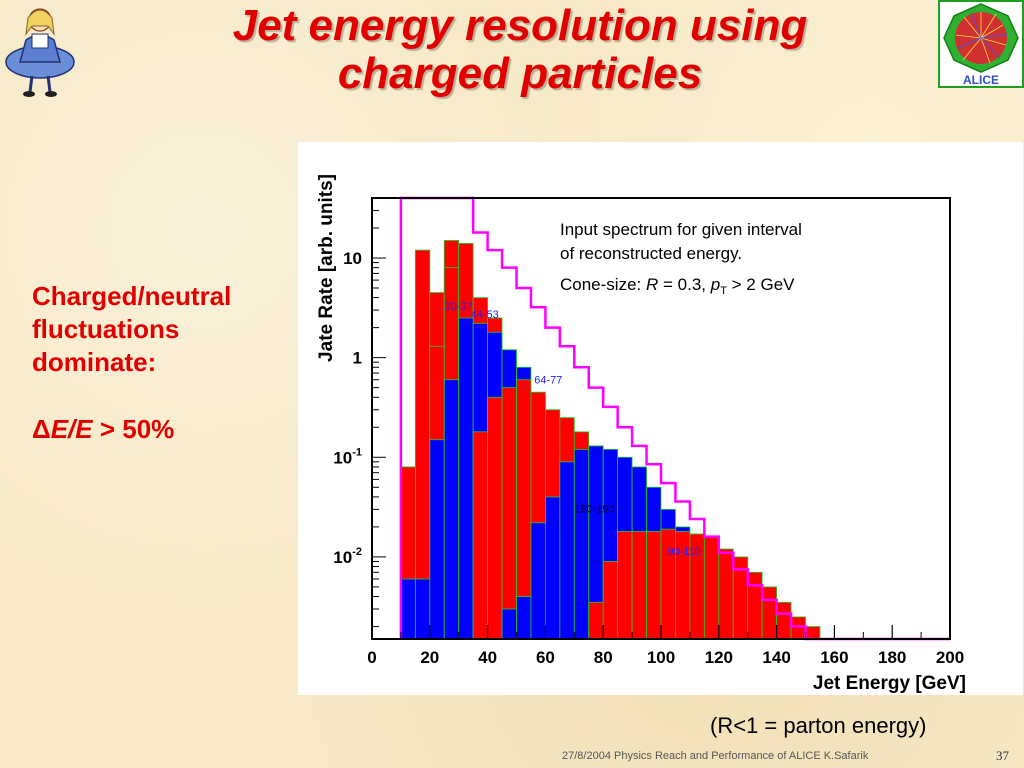 The width and height of the screenshot is (1024, 768). What do you see at coordinates (71, 429) in the screenshot?
I see `e-over-e: E/E` at bounding box center [71, 429].